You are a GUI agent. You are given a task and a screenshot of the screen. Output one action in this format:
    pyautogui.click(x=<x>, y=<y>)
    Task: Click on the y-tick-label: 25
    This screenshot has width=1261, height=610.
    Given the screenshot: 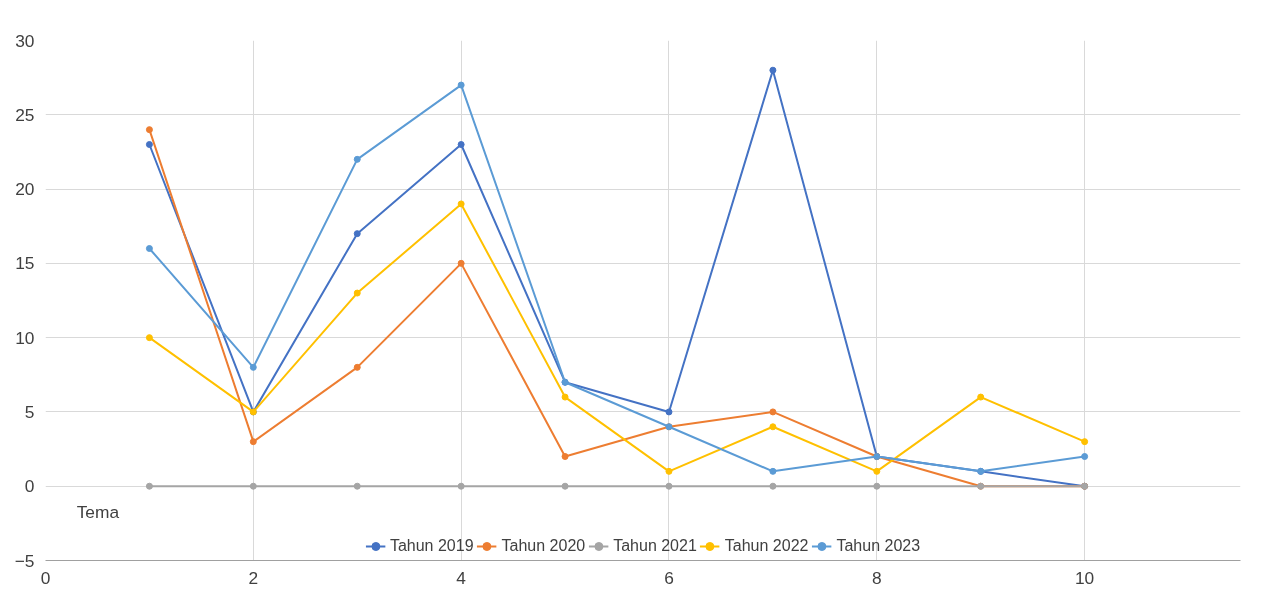 What is the action you would take?
    pyautogui.click(x=25, y=114)
    